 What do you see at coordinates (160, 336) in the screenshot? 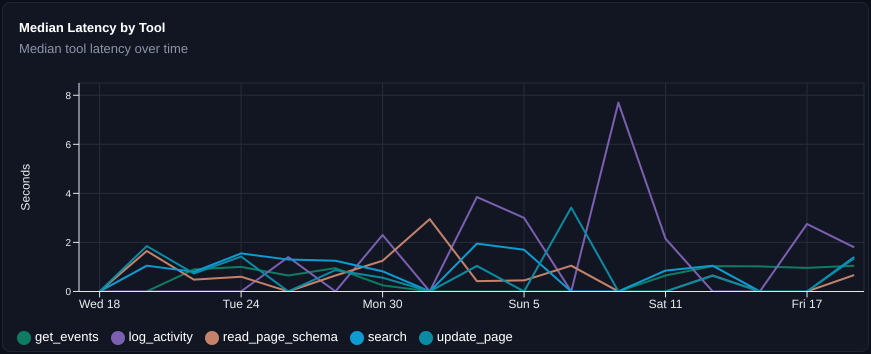
I see `legend-label: log_activity` at bounding box center [160, 336].